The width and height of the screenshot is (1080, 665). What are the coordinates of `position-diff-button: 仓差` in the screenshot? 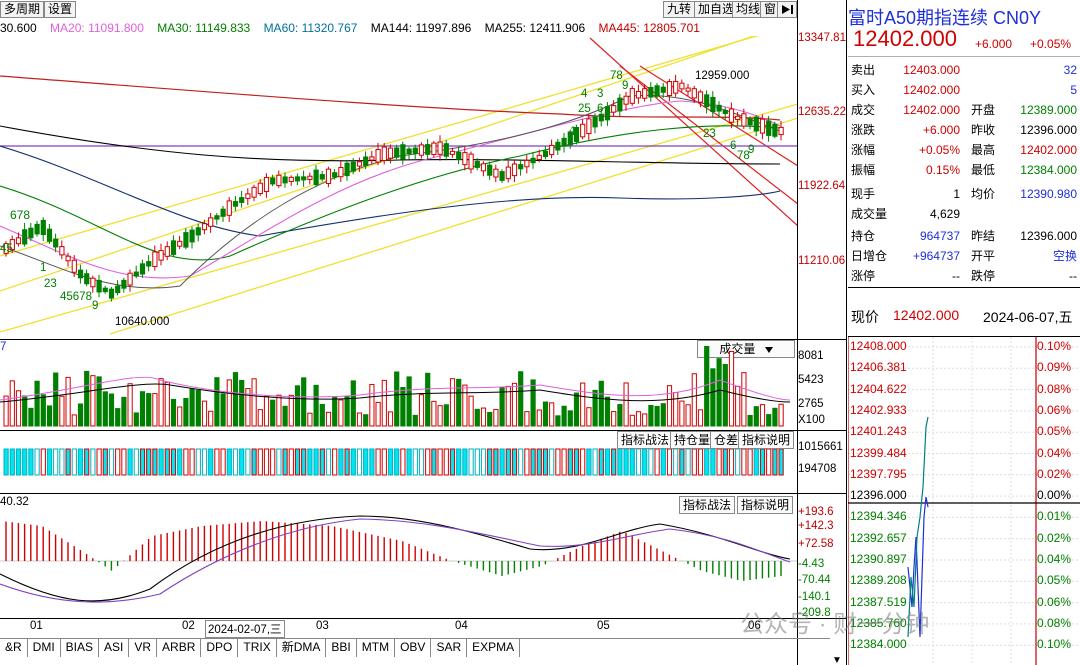 It's located at (726, 440).